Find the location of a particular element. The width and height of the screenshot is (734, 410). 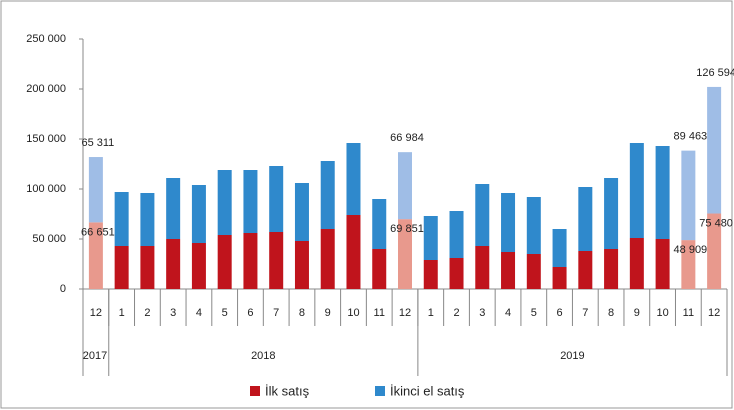

data-label: 89 463 is located at coordinates (691, 137).